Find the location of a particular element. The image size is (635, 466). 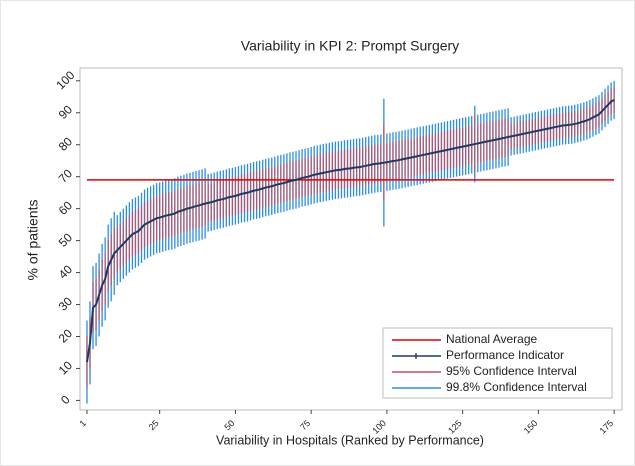

legend-label: 99.8% Confidence Interval is located at coordinates (516, 387).